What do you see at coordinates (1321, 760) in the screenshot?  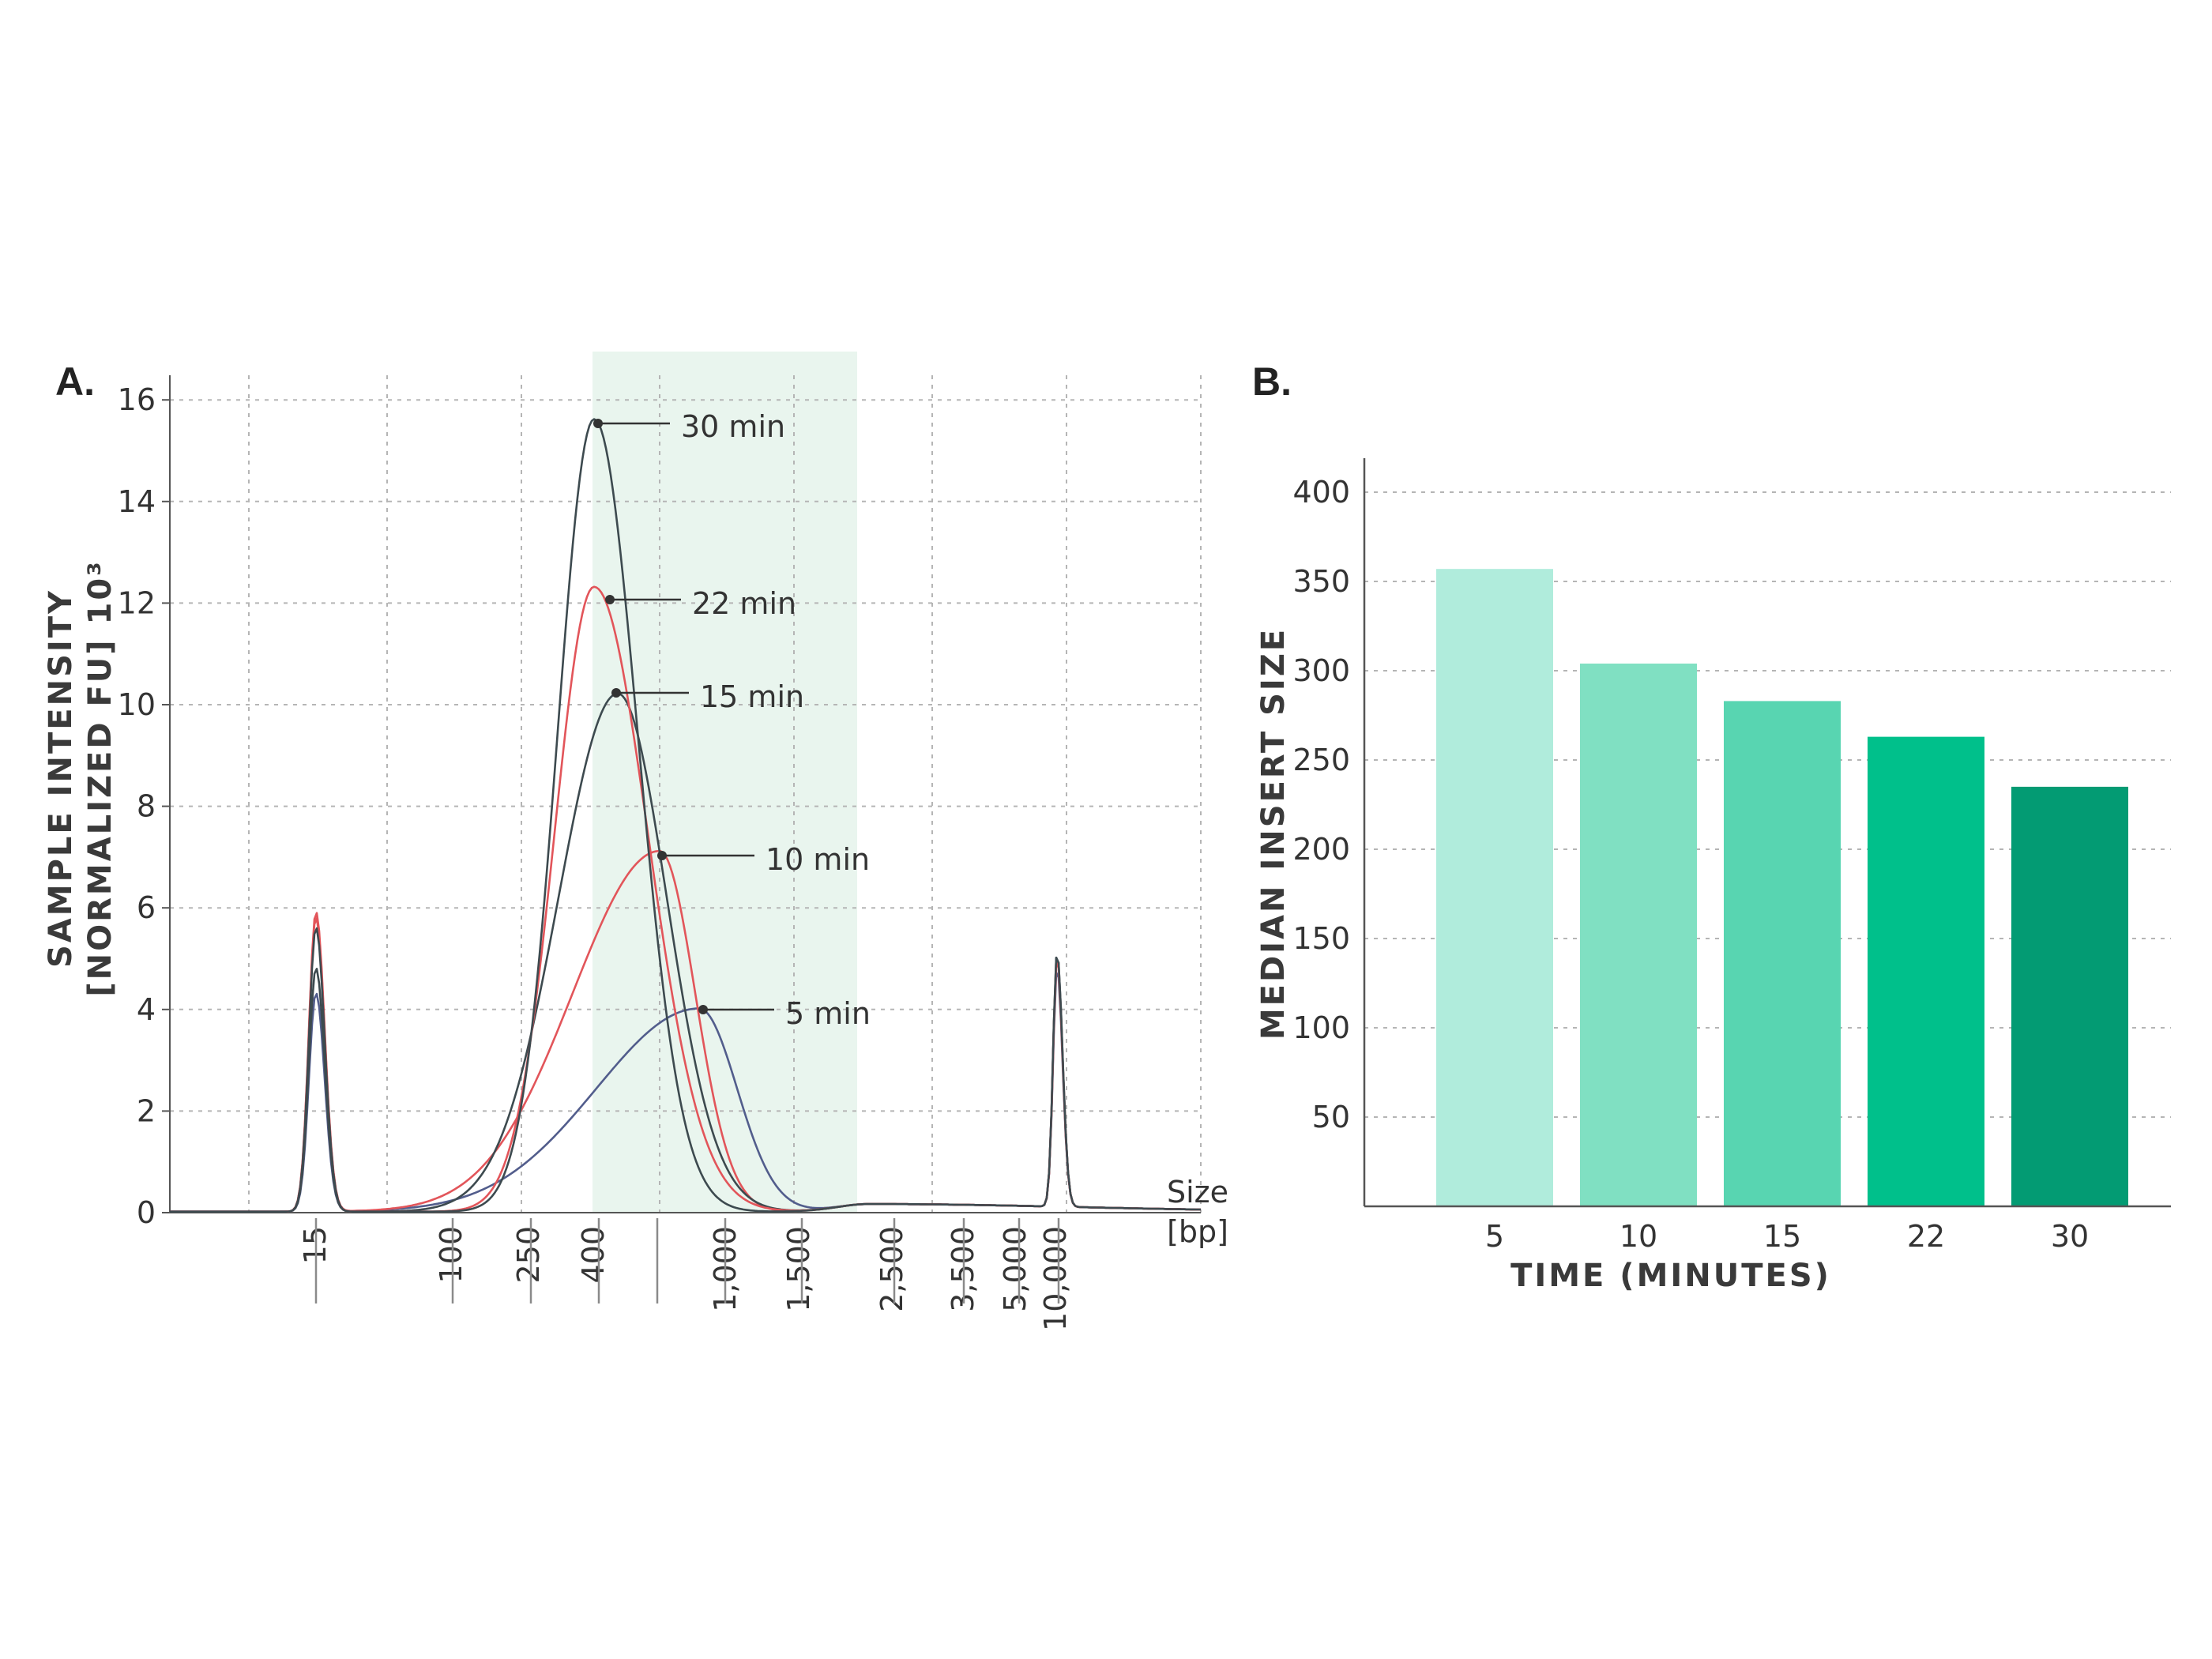 I see `y-tick-label: 250` at bounding box center [1321, 760].